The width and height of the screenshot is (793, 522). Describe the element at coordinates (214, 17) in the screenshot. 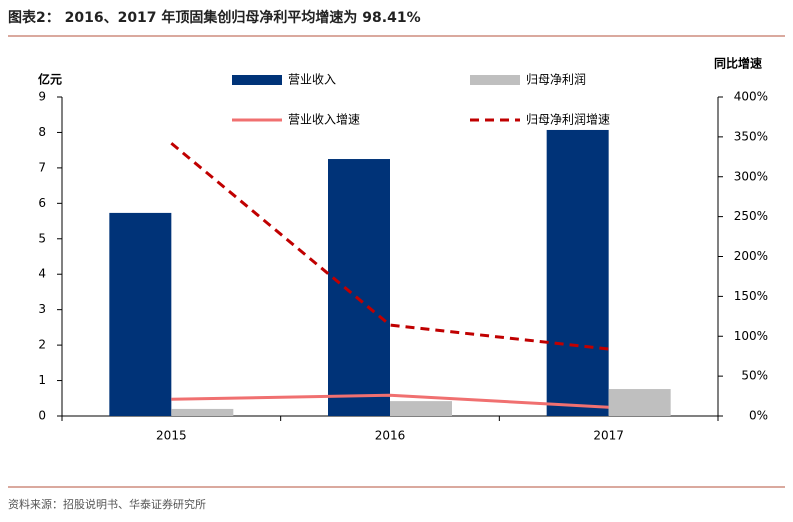

I see `chart-title: 图表2： 2016、2017 年顶固集创归母净利平均增速为 98.41%` at that location.